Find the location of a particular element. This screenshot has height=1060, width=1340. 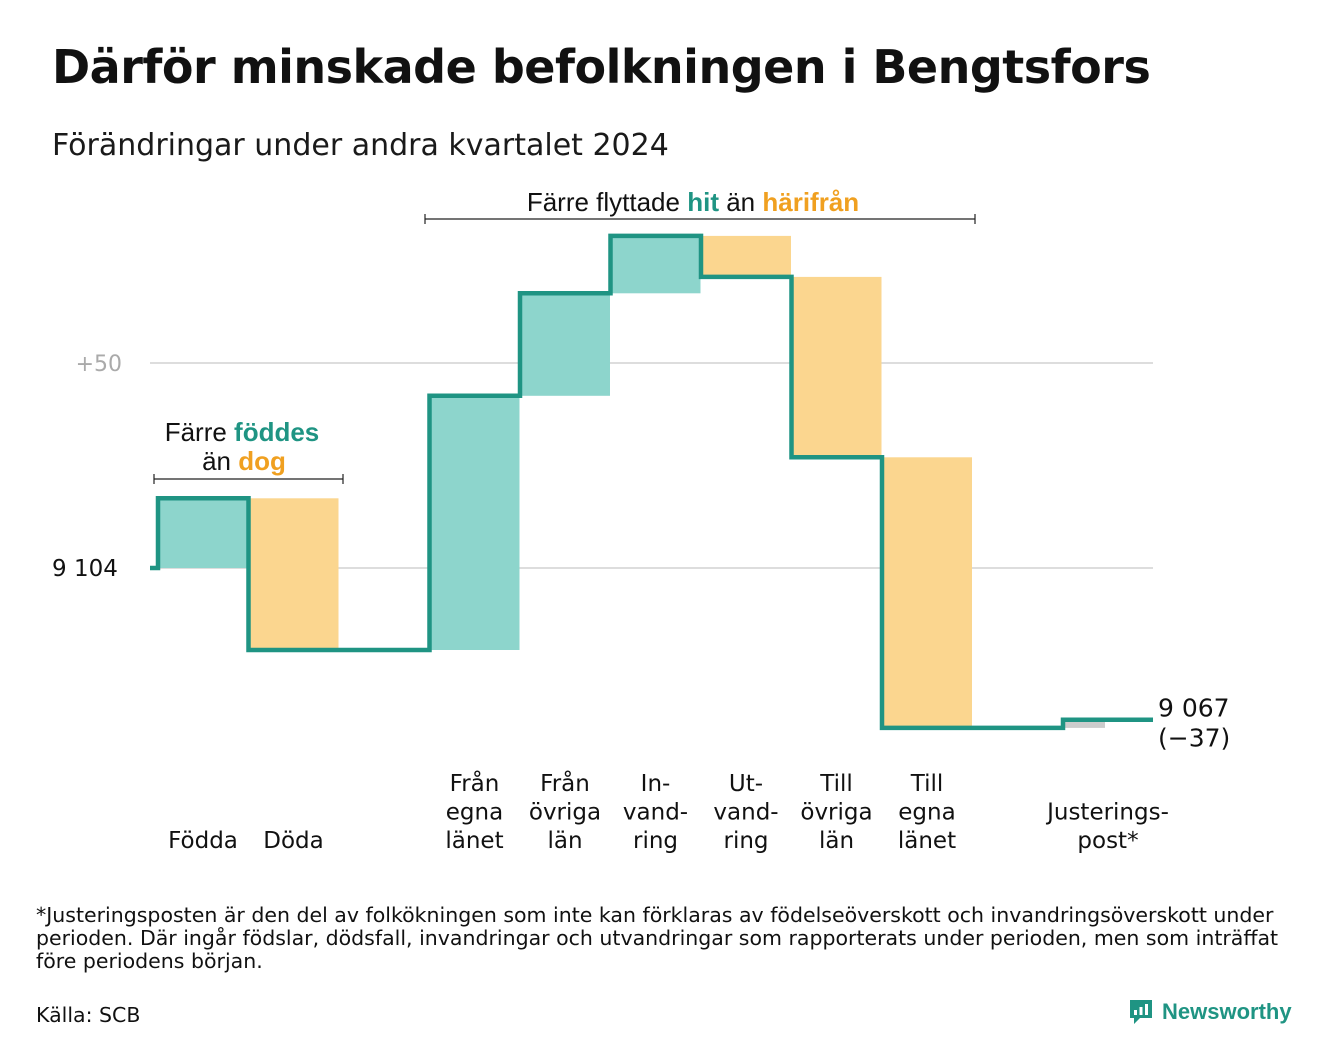

category-label: Justerings- is located at coordinates (1107, 813).